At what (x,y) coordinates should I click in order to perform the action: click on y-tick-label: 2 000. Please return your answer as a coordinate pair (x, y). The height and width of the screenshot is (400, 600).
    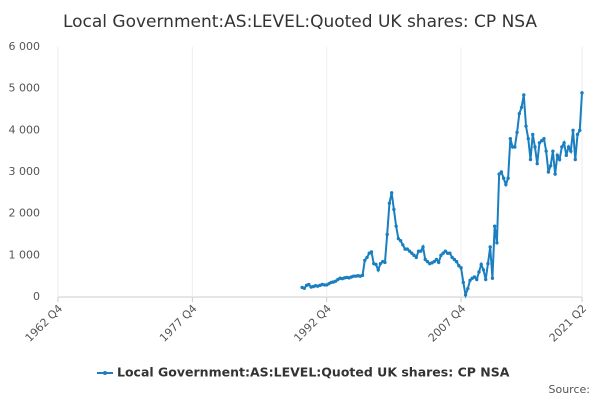
    Looking at the image, I should click on (25, 213).